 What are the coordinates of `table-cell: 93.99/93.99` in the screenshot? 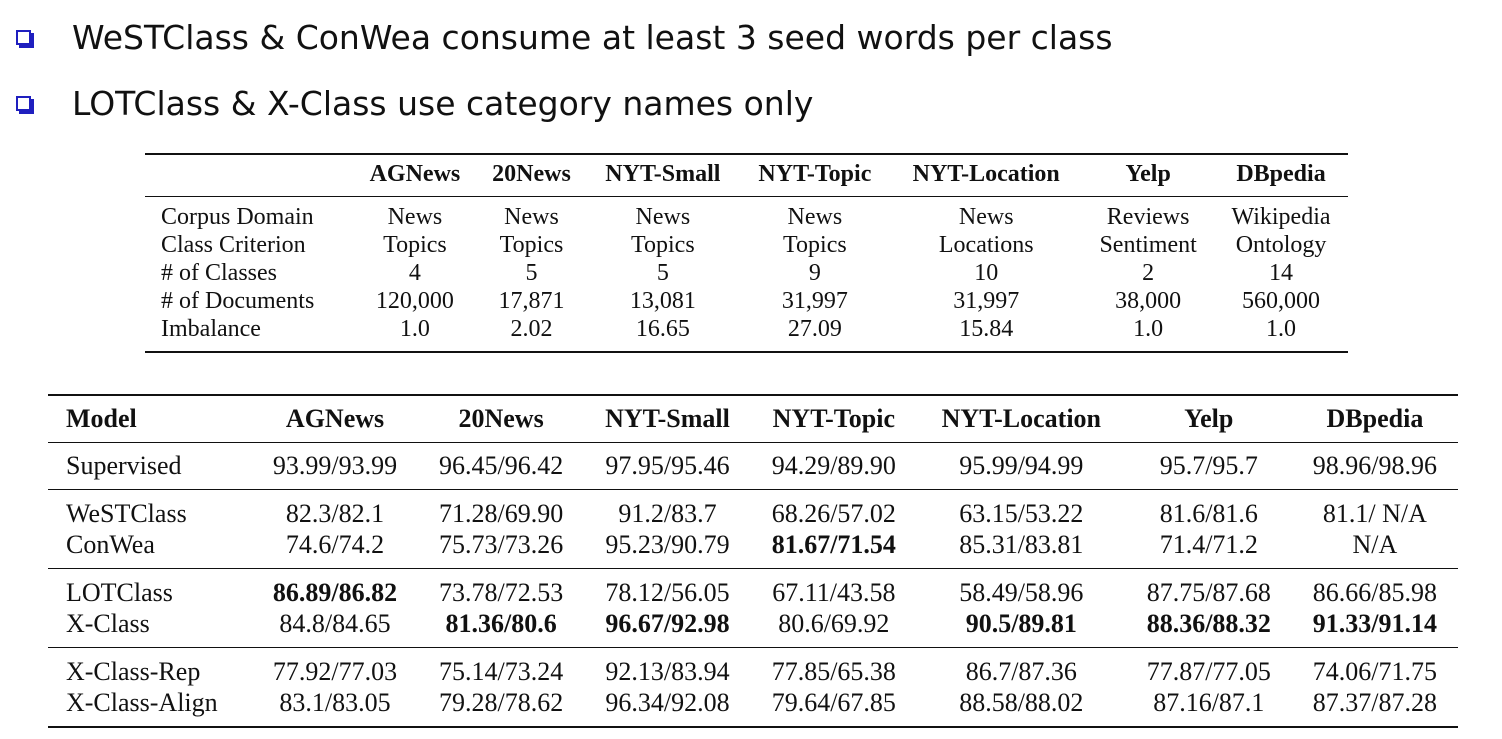 It's located at (335, 466).